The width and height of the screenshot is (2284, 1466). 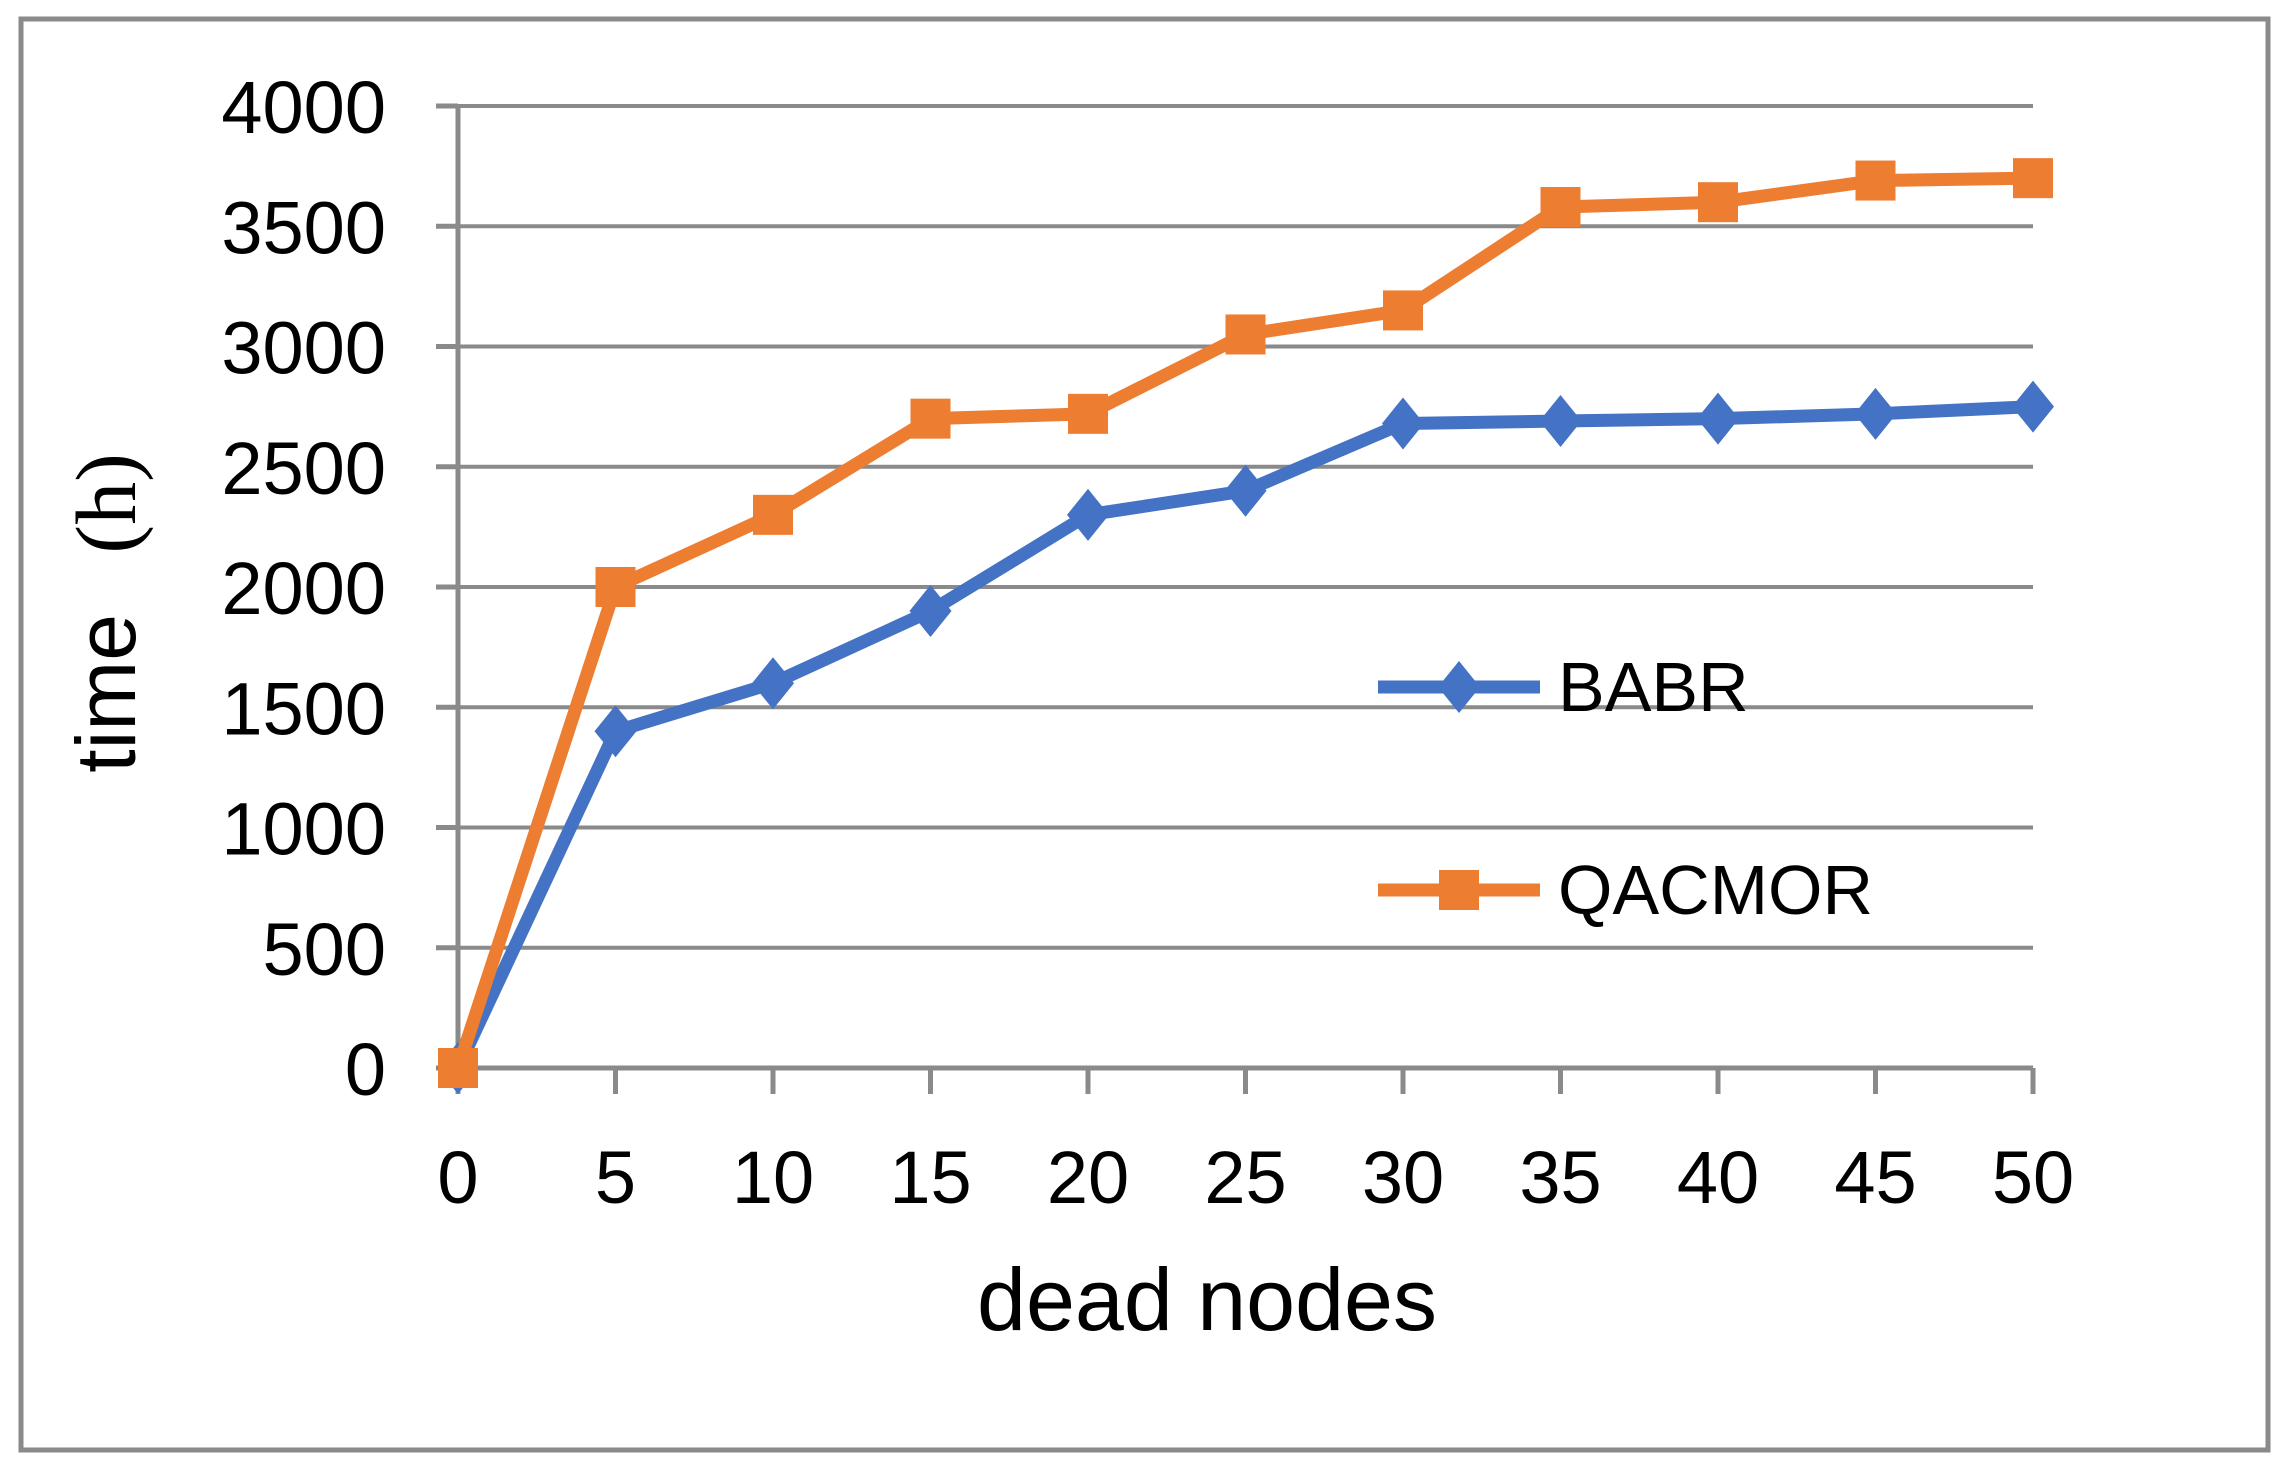 I want to click on x-tick-label: 30, so click(x=1403, y=1177).